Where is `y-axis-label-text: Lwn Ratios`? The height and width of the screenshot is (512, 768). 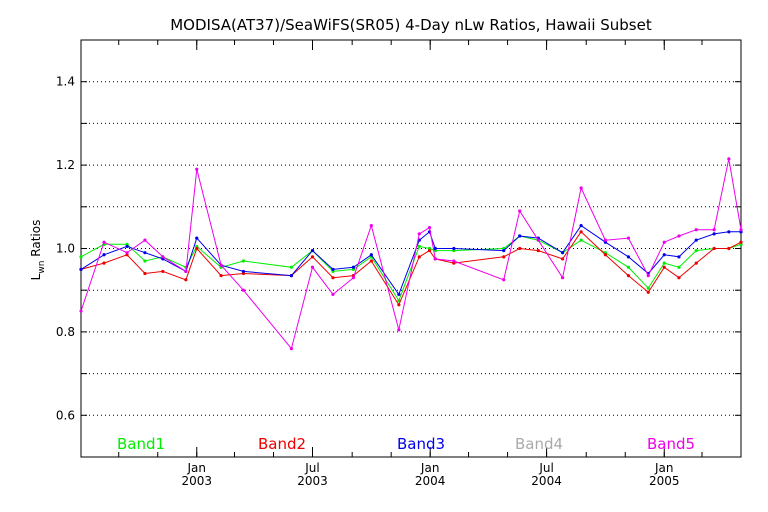
y-axis-label-text: Lwn Ratios is located at coordinates (38, 250).